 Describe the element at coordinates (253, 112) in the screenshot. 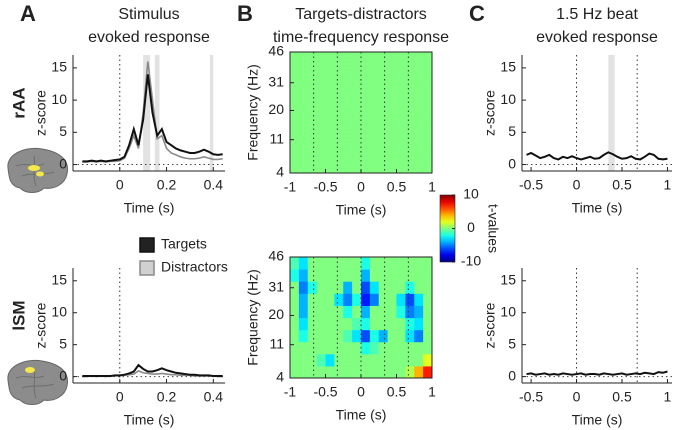

I see `y-axis-label: Frequency (Hz)` at that location.